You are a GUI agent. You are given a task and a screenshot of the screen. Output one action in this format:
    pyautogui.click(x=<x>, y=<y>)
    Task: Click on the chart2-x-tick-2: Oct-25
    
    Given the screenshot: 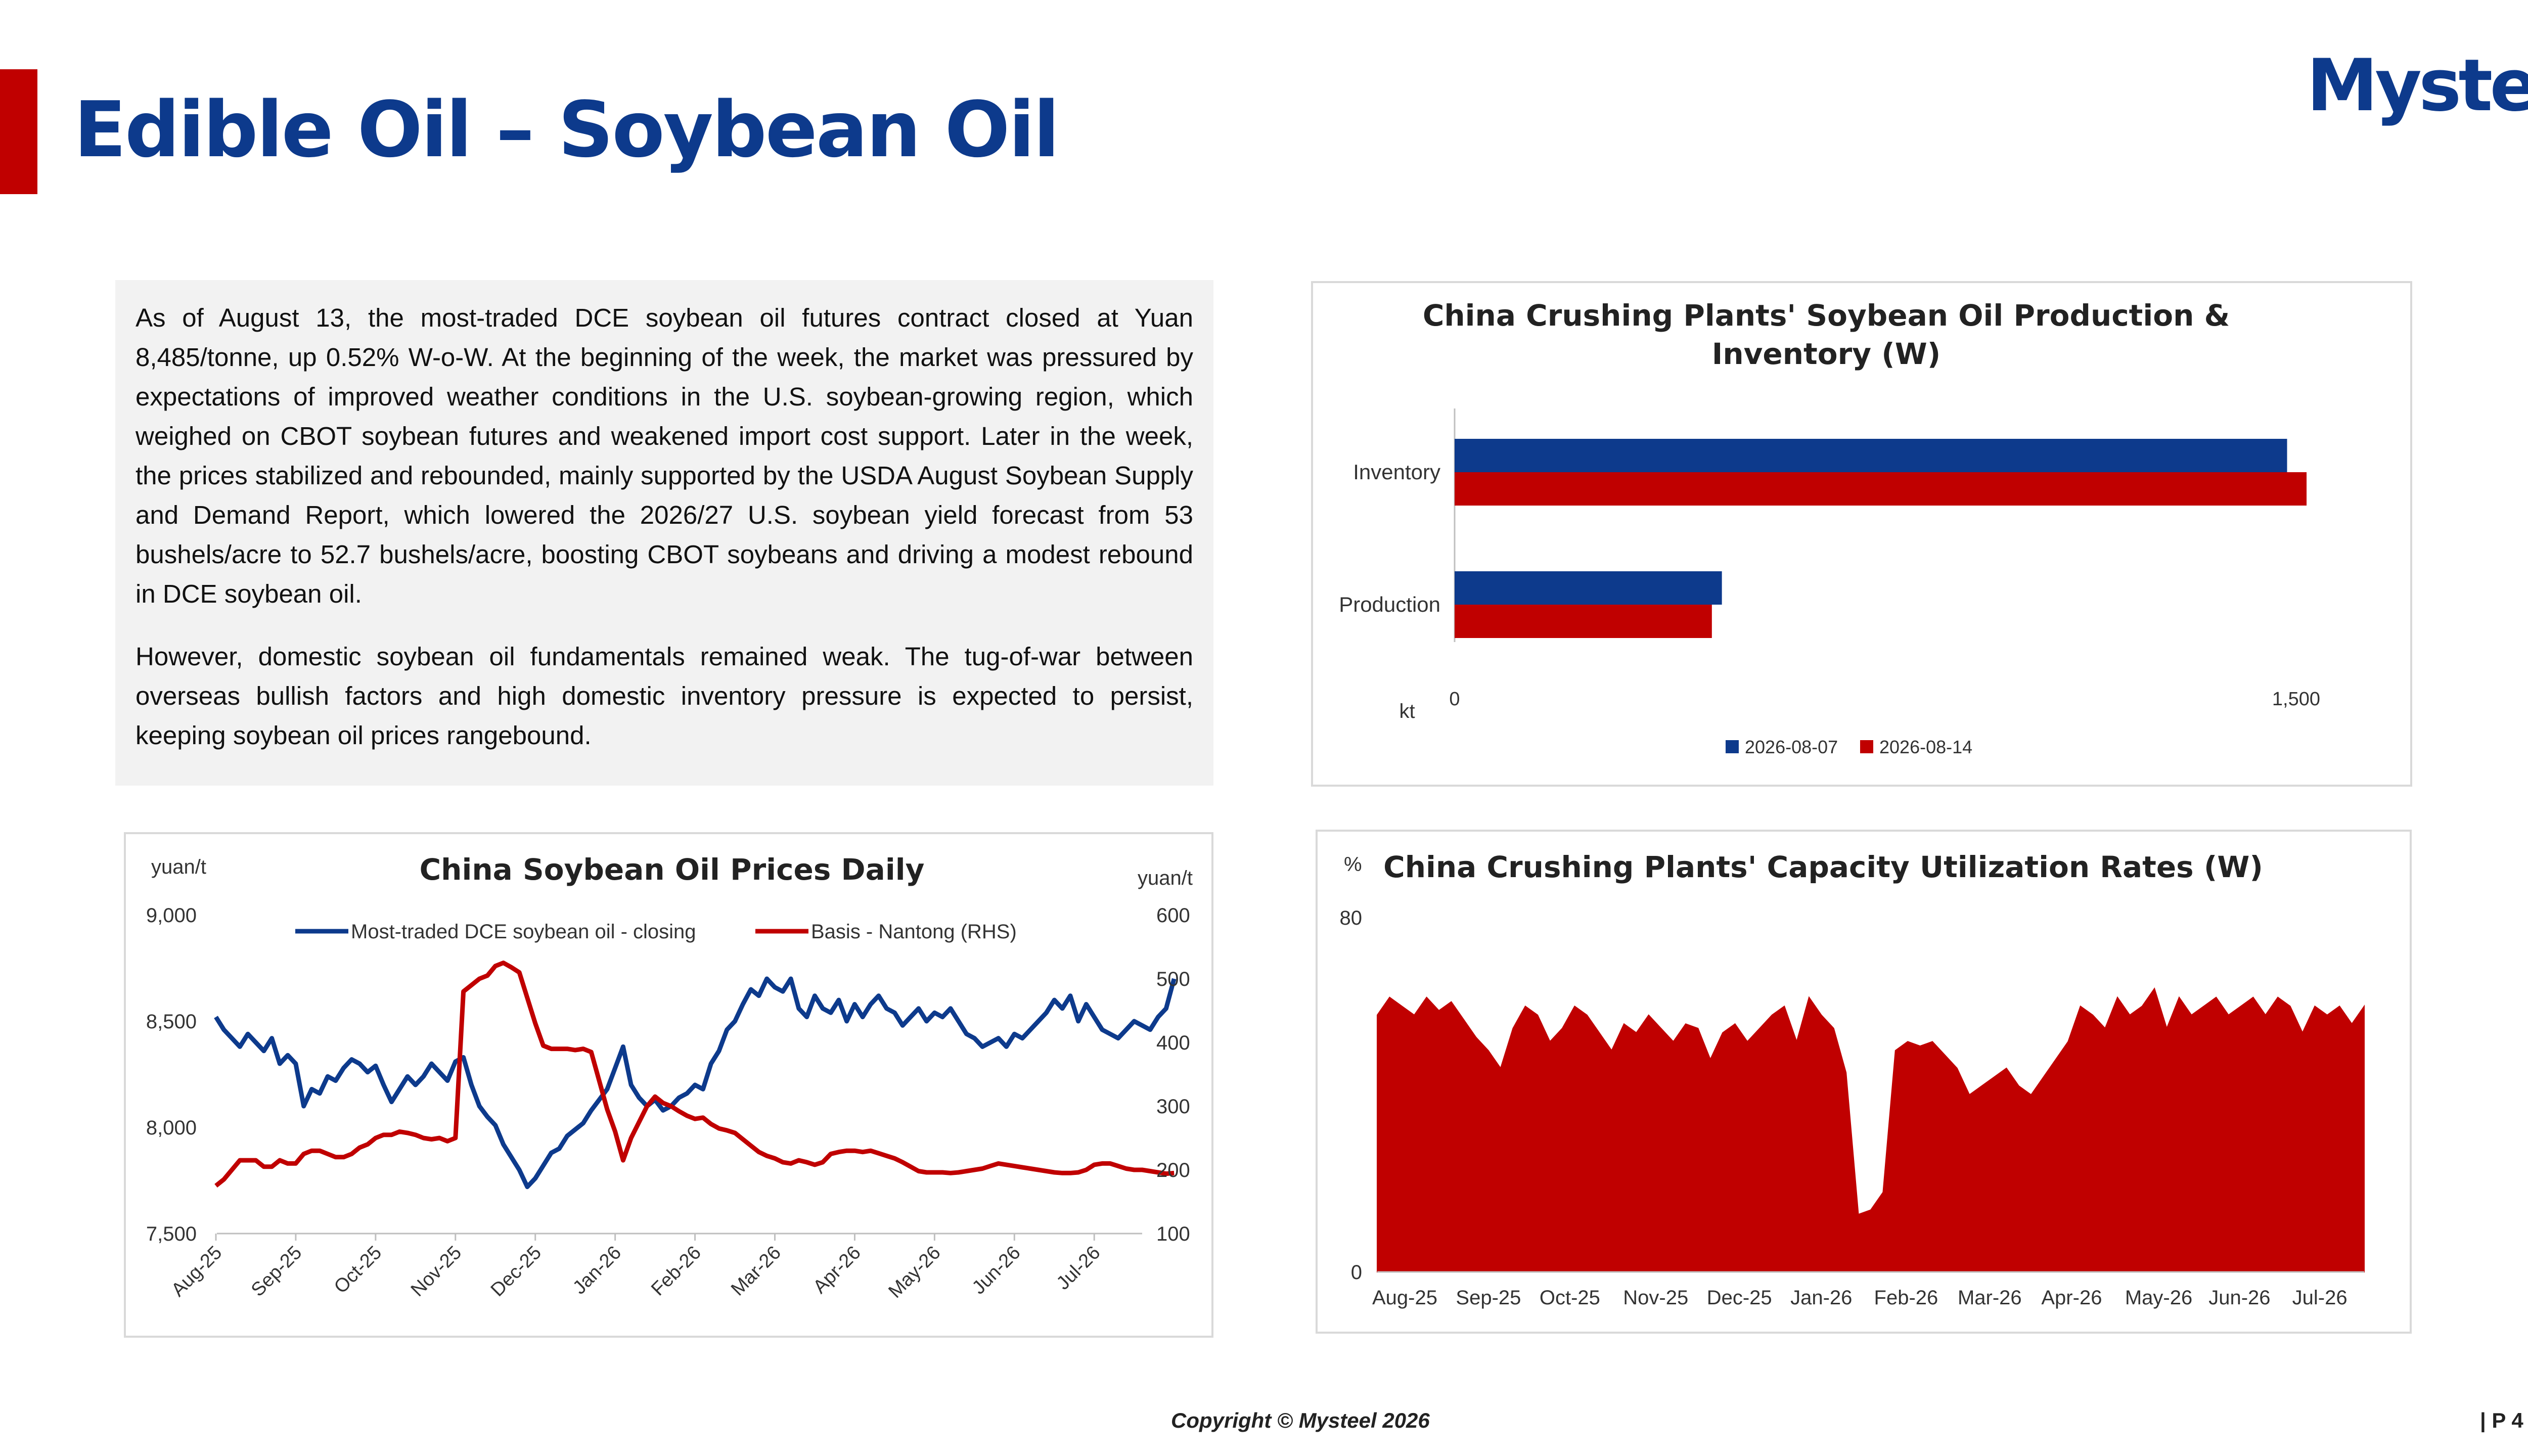 What is the action you would take?
    pyautogui.click(x=358, y=1270)
    